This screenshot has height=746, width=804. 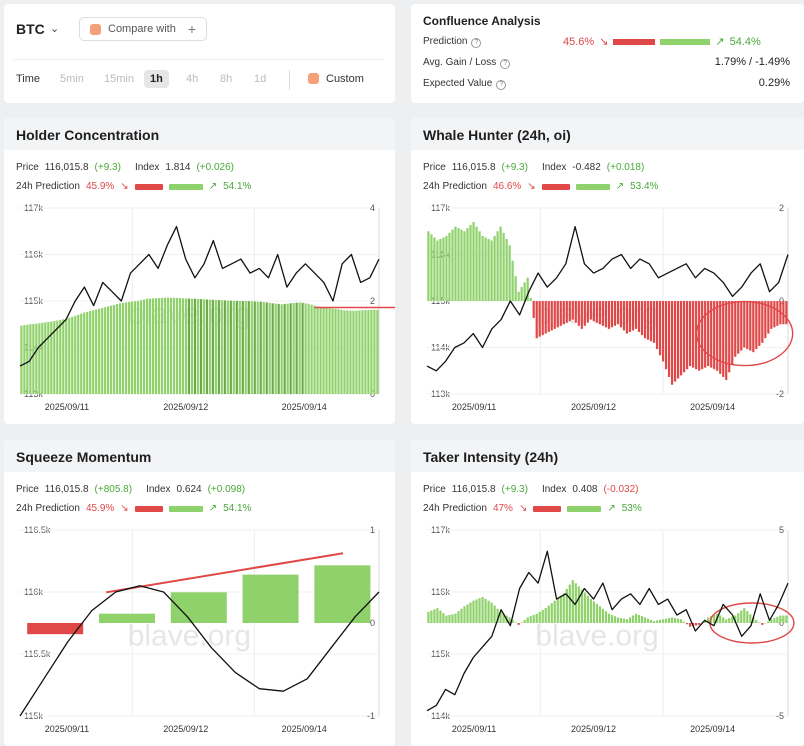 I want to click on prediction-up-bar, so click(x=185, y=508).